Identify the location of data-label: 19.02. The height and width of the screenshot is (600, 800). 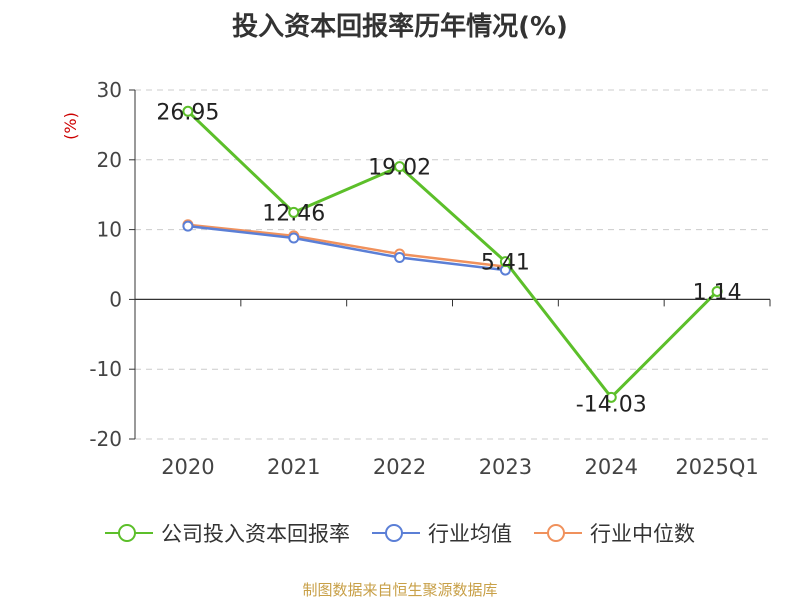
(399, 168).